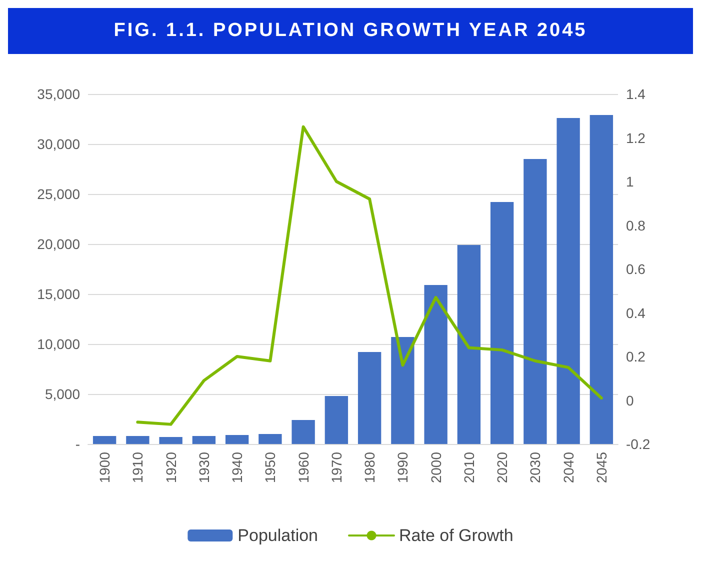 Image resolution: width=701 pixels, height=573 pixels. Describe the element at coordinates (630, 400) in the screenshot. I see `y2-tick-label: 0` at that location.